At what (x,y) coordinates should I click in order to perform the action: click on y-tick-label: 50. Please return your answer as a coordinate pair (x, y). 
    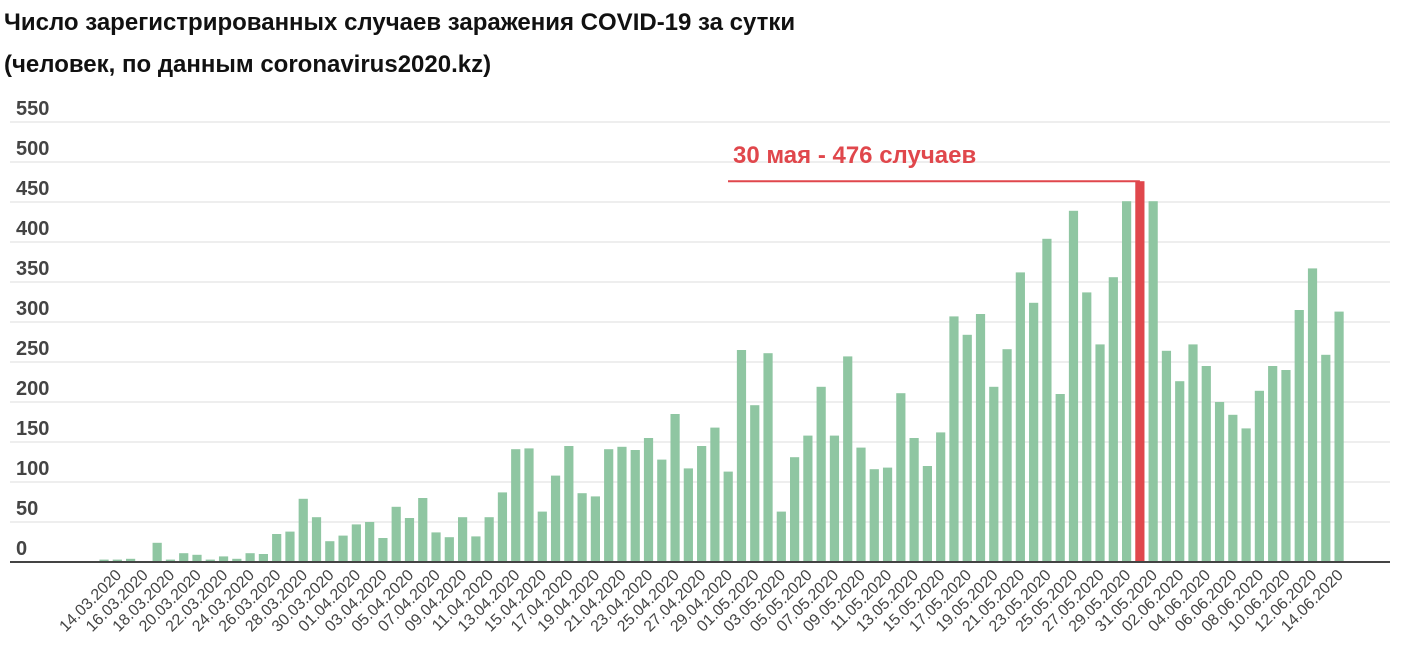
    Looking at the image, I should click on (27, 509).